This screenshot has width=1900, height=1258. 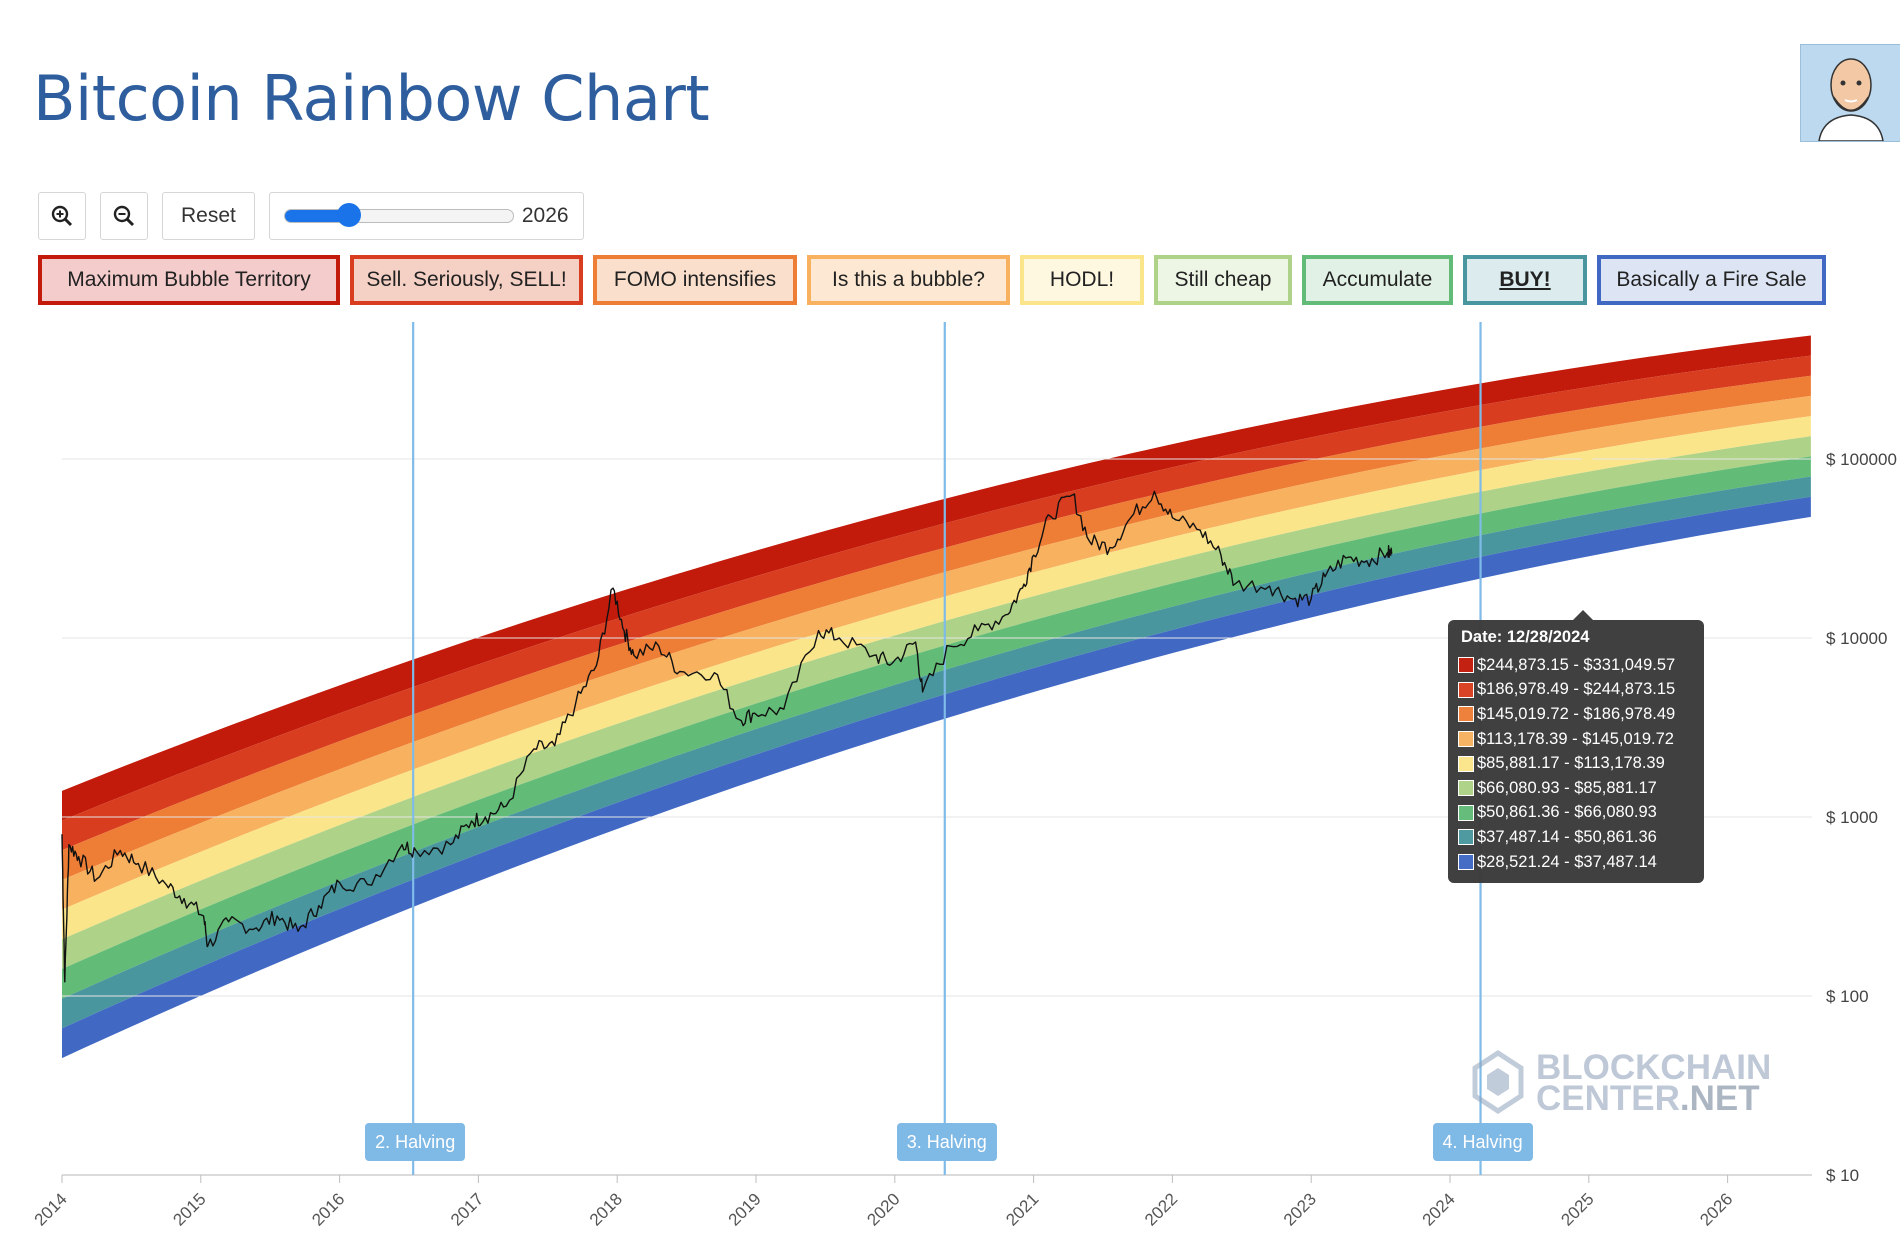 I want to click on tooltip-row: $145,019.72 - $186,978.49, so click(x=1576, y=714).